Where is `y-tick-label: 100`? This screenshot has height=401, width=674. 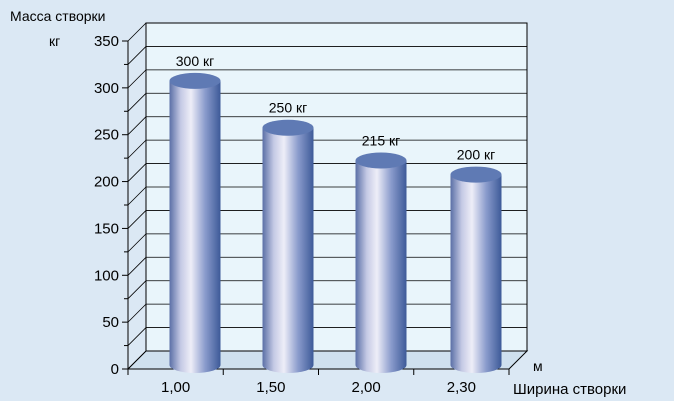
y-tick-label: 100 is located at coordinates (106, 275).